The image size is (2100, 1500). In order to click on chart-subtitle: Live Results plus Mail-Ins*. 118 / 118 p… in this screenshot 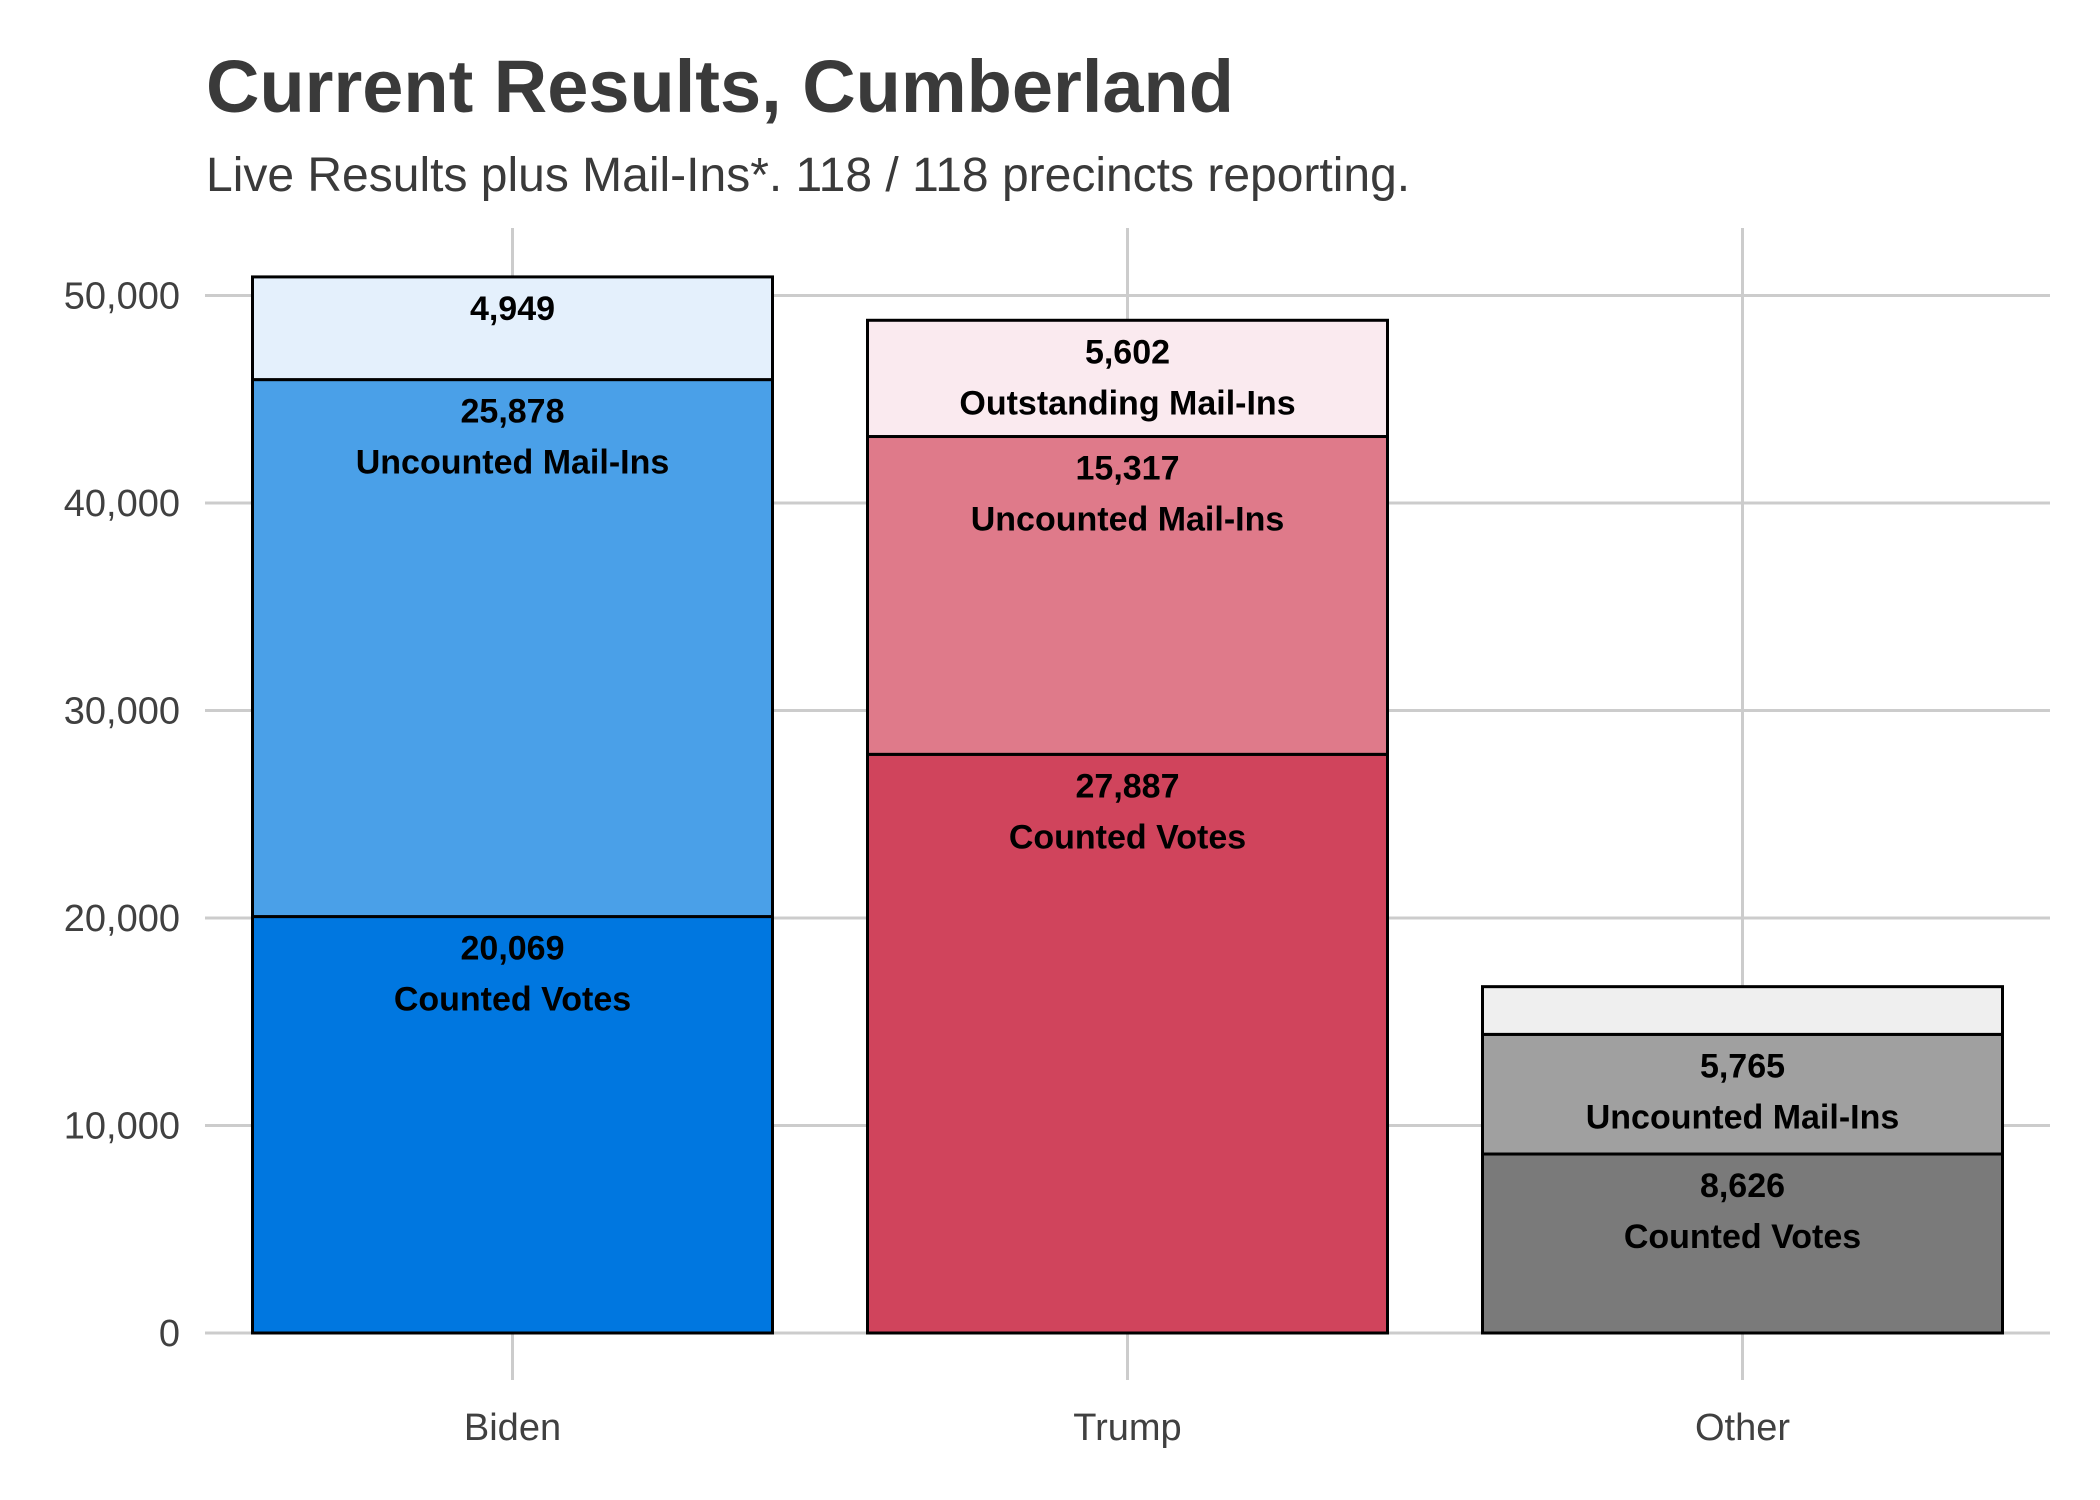, I will do `click(808, 175)`.